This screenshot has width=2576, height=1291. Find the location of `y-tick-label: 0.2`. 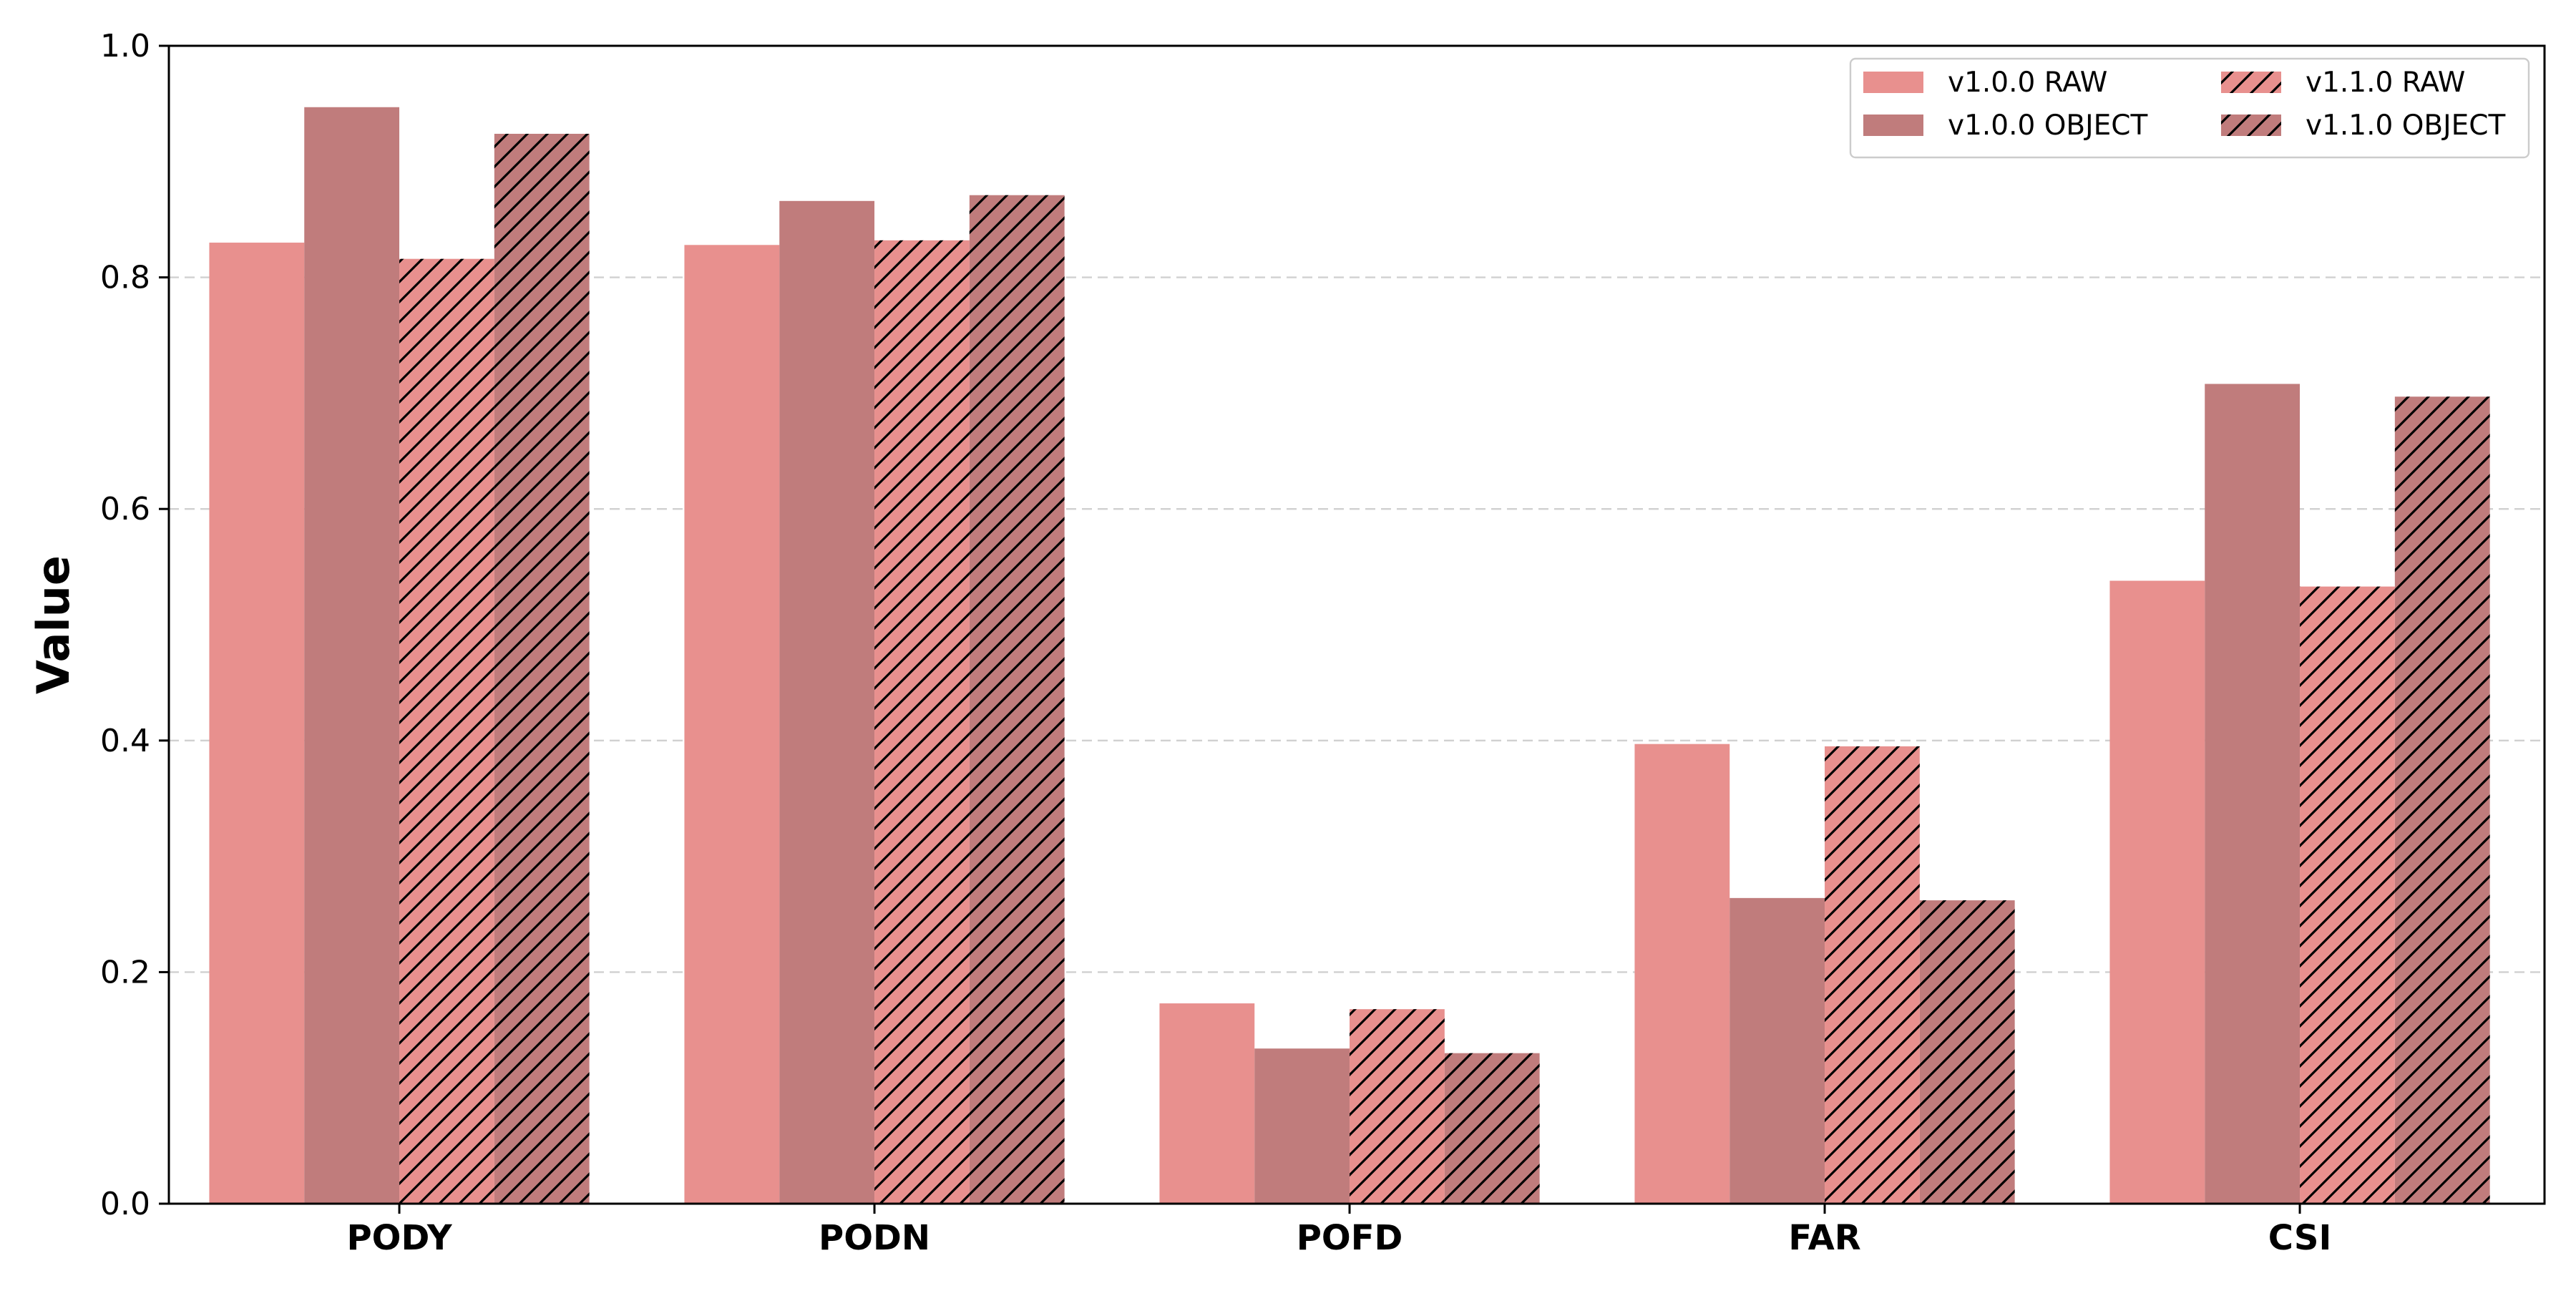

y-tick-label: 0.2 is located at coordinates (125, 972).